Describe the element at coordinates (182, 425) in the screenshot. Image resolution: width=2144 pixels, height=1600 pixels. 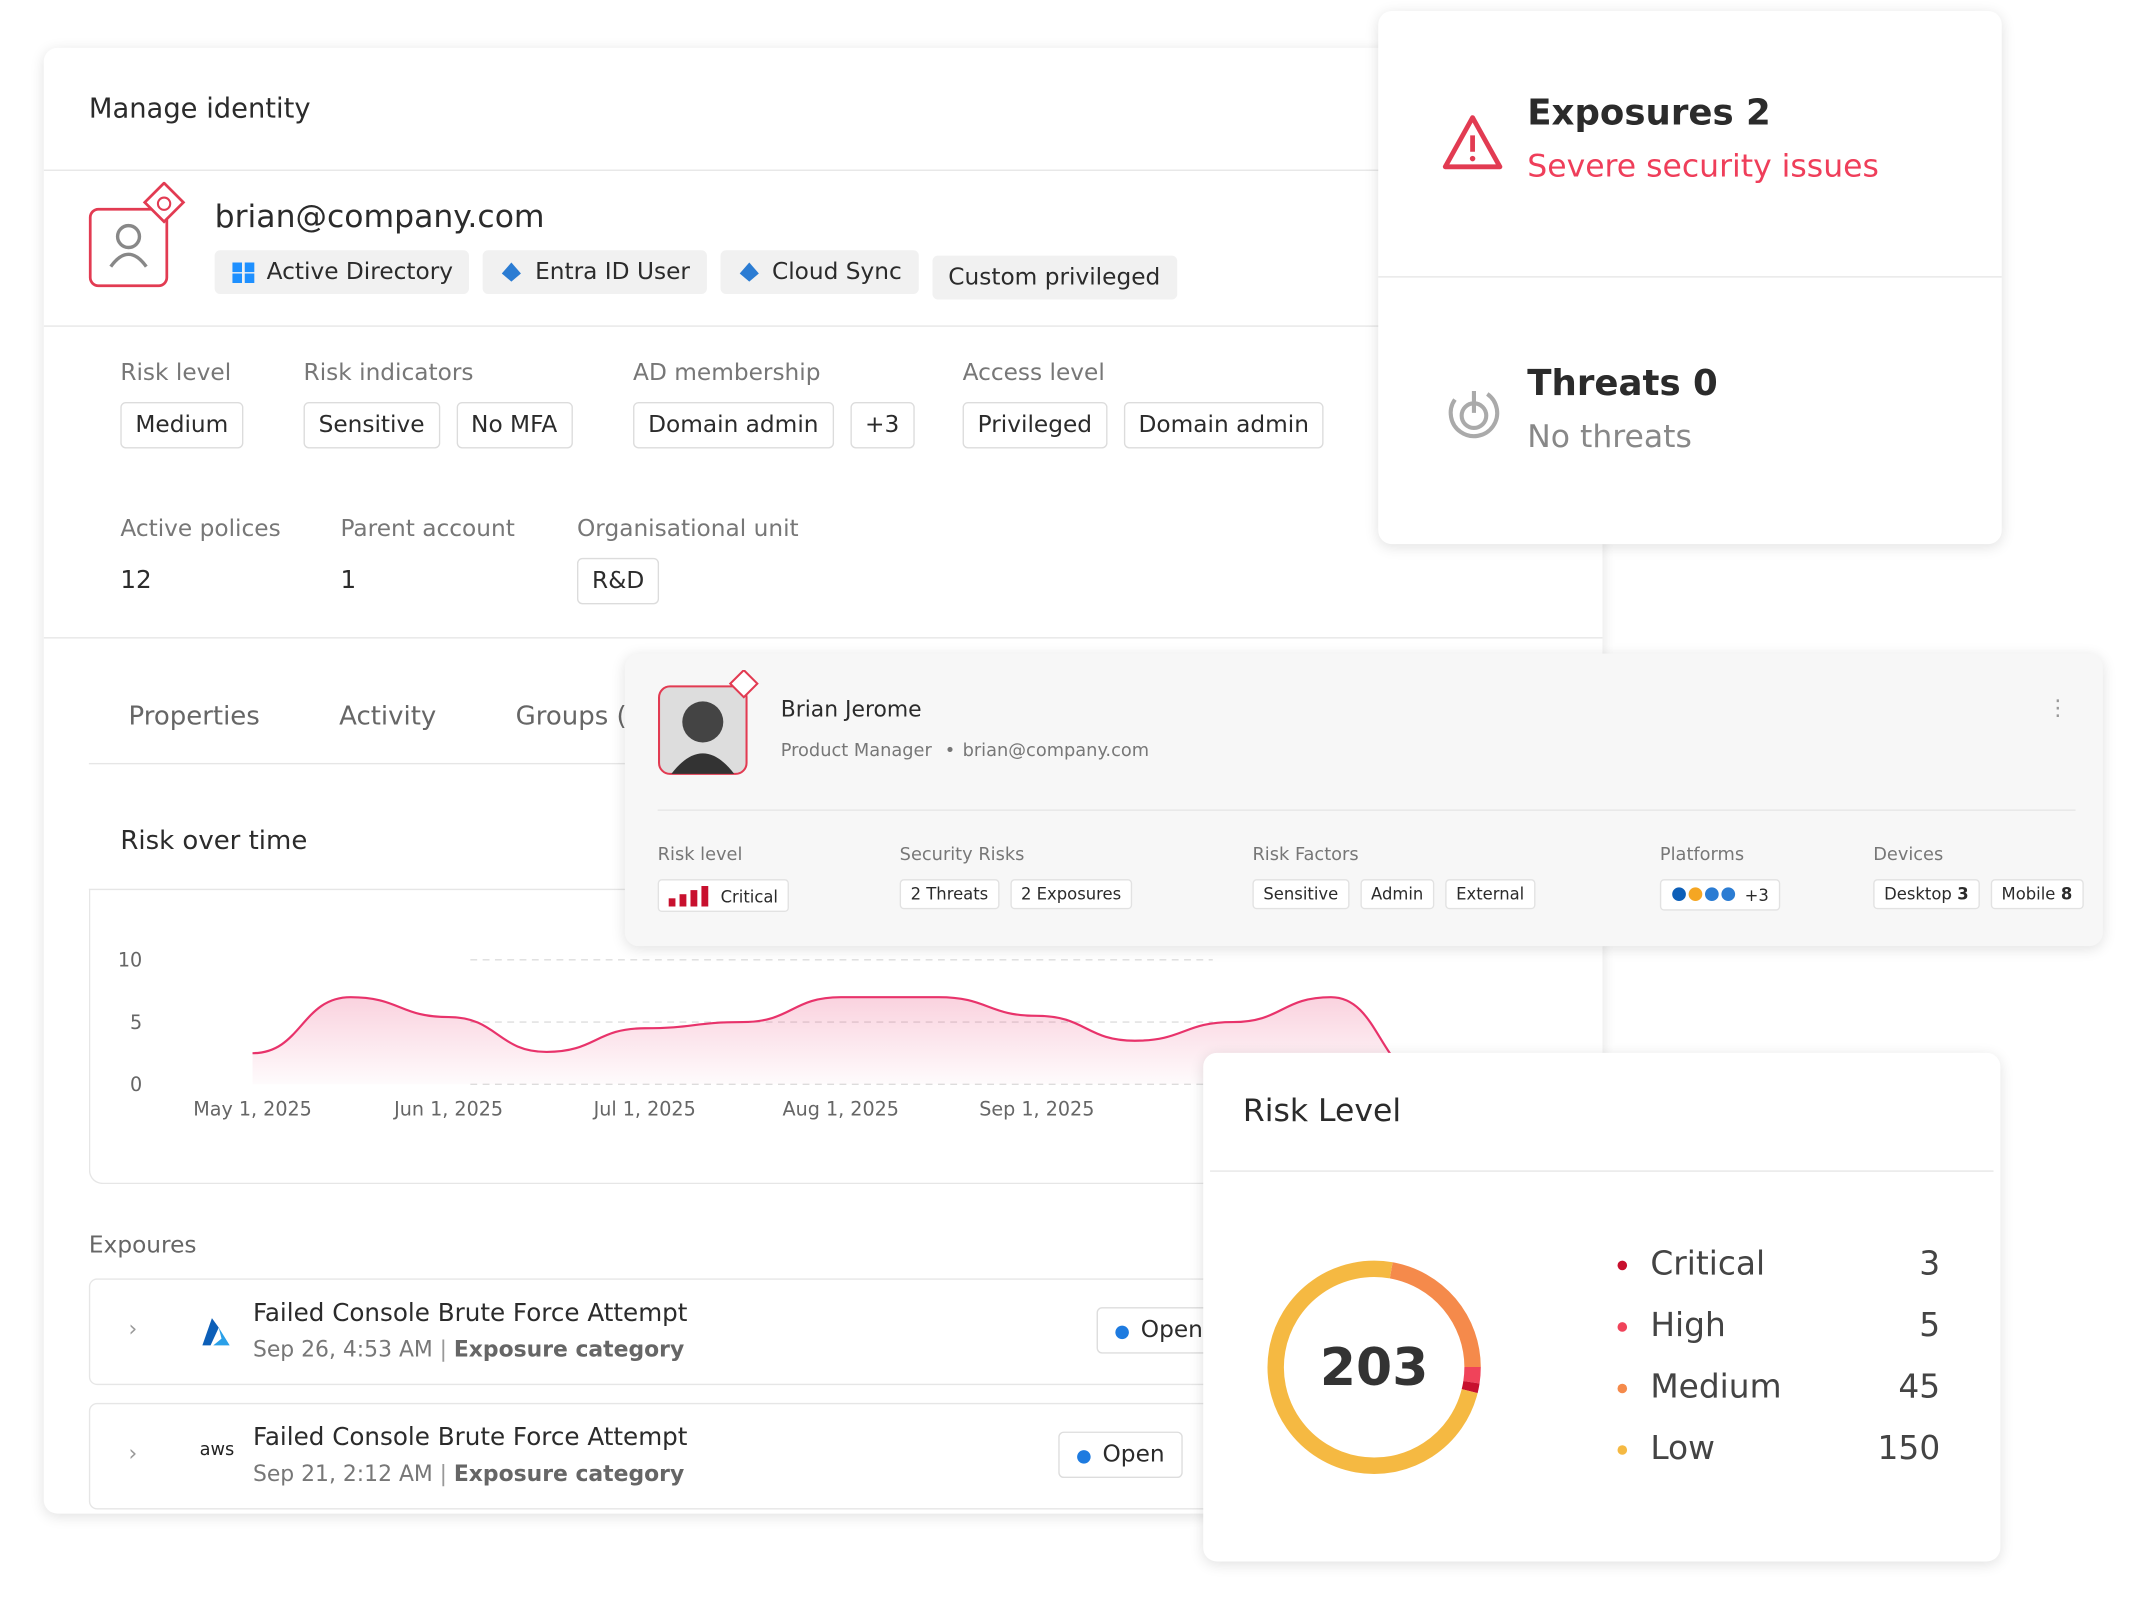
I see `chip: Medium` at that location.